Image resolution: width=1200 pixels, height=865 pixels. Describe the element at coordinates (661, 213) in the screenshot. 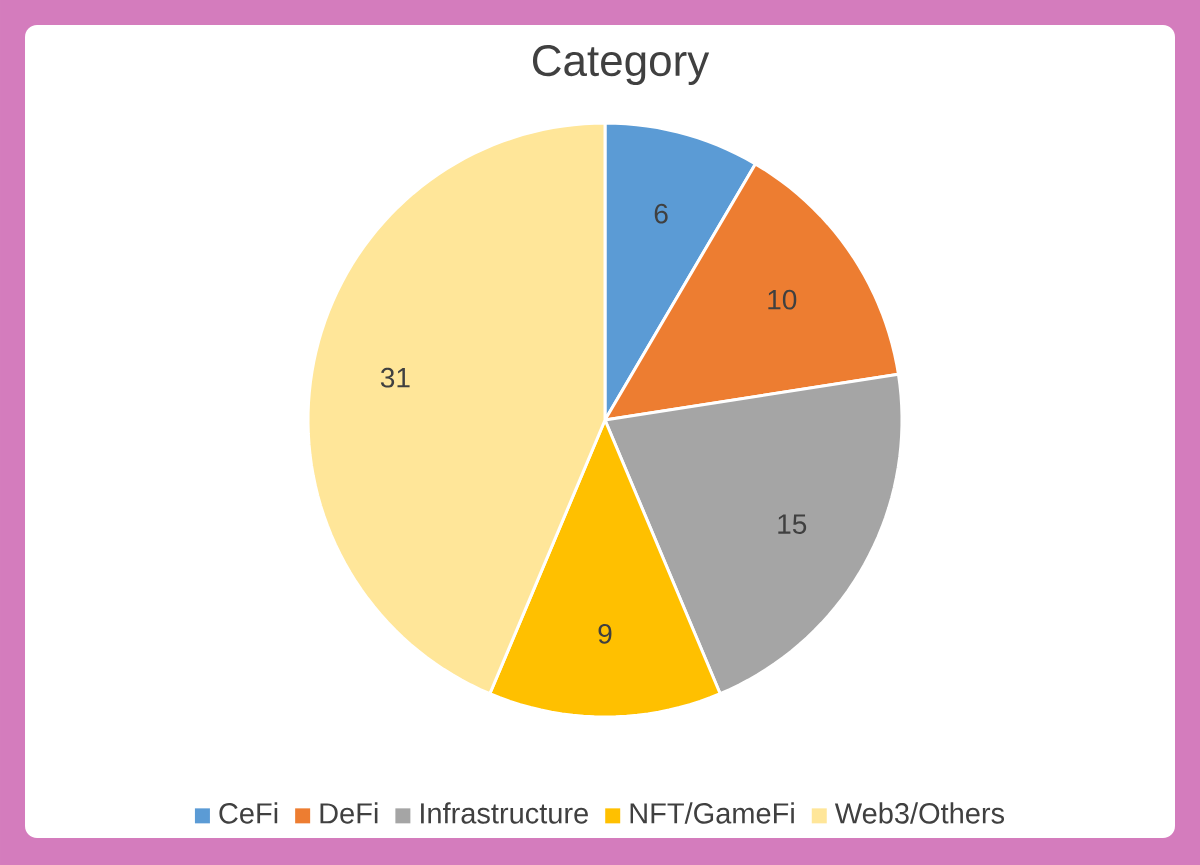

I see `data-label: 6` at that location.